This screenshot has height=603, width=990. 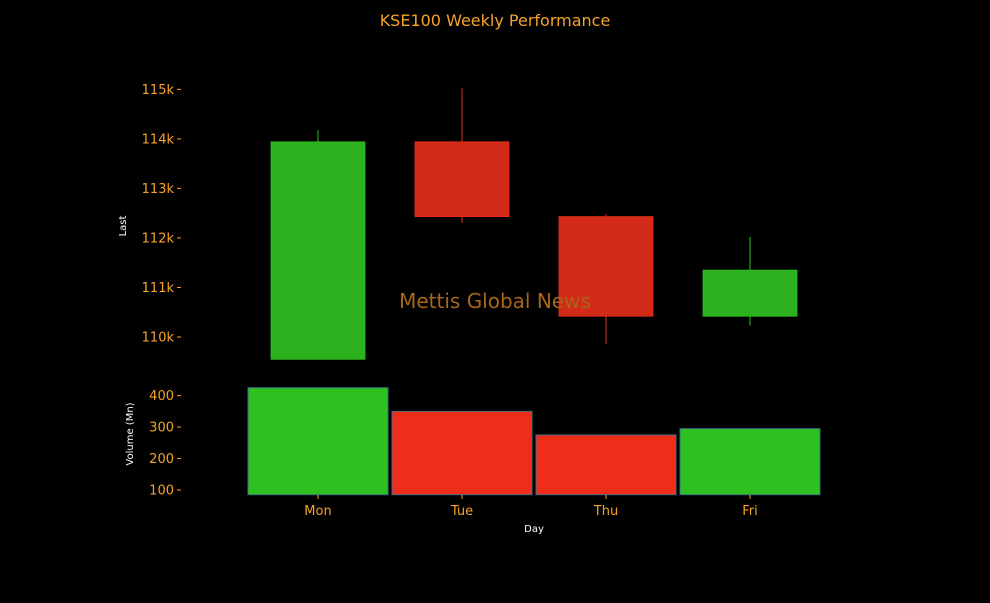 I want to click on volume-axis-label: Volume (Mn), so click(x=130, y=433).